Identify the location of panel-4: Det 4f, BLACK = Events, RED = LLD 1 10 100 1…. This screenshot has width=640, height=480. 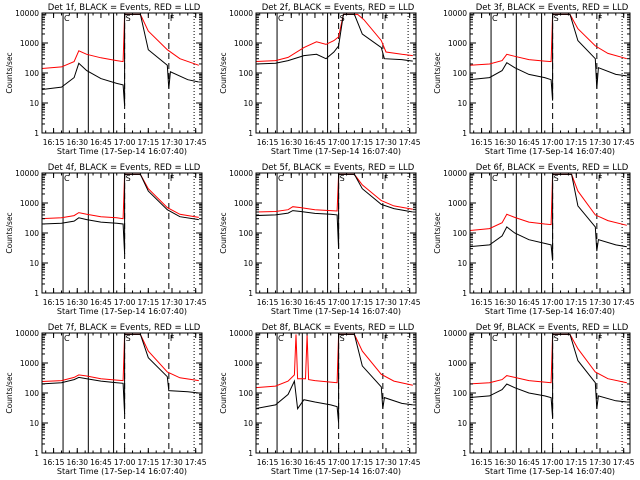
(106, 239).